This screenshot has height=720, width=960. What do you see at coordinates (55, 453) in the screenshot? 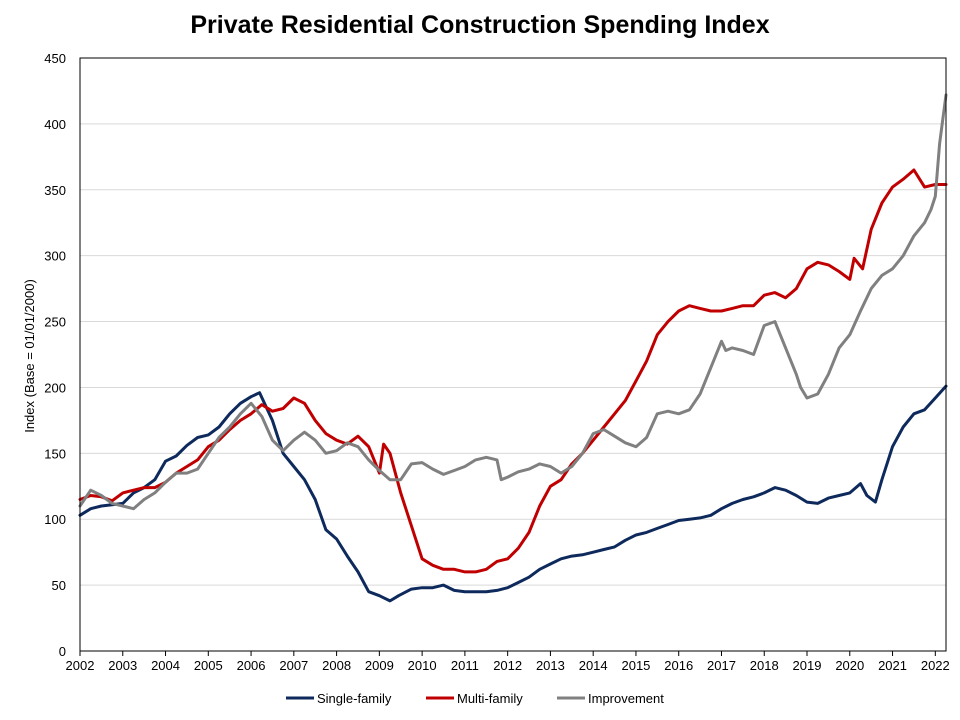
I see `y-tick-label: 150` at bounding box center [55, 453].